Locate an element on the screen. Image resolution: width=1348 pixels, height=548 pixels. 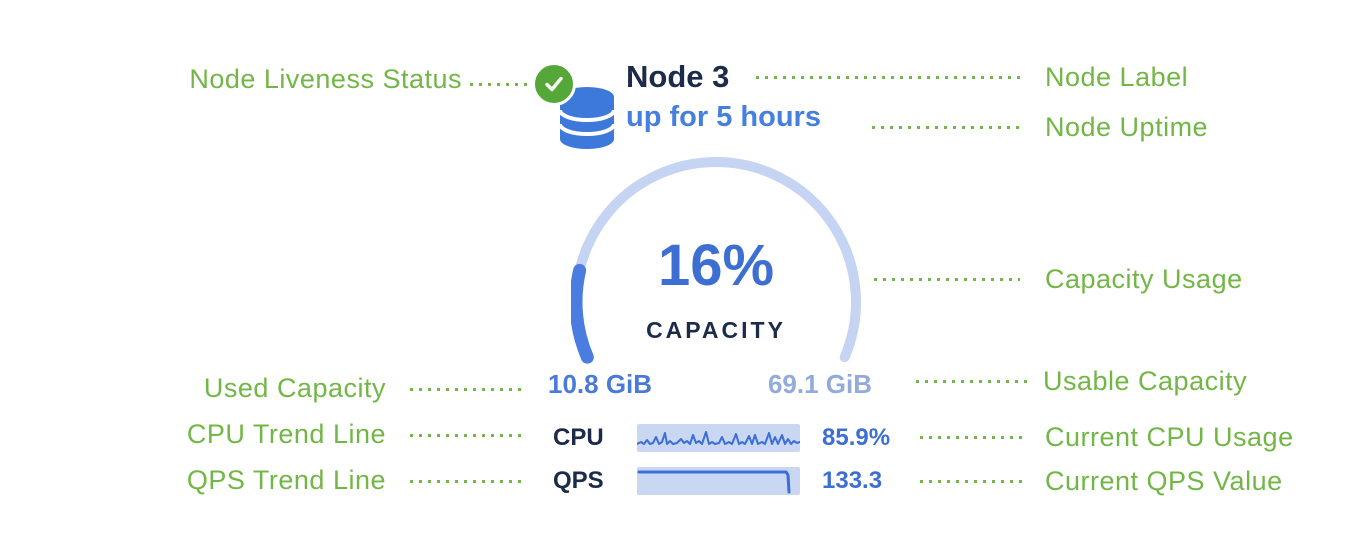
capacity-gauge is located at coordinates (716, 259).